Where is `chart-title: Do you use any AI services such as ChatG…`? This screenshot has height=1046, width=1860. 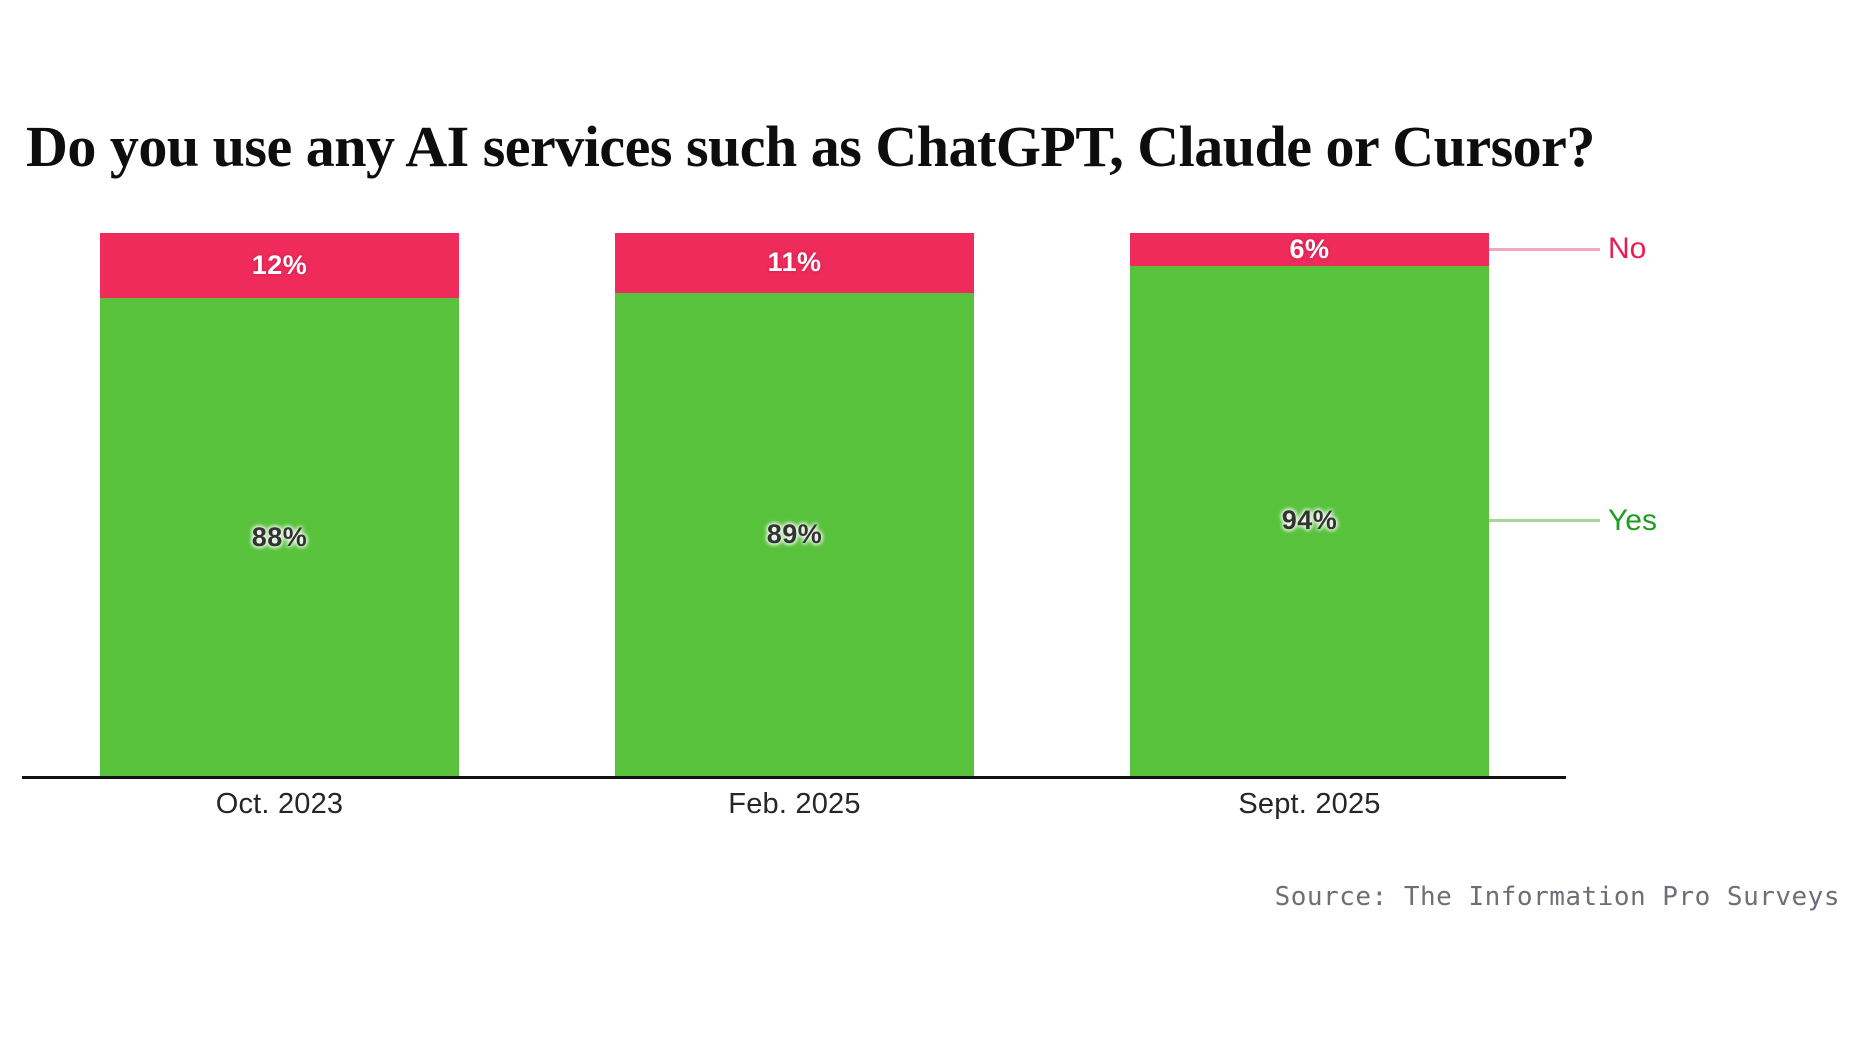 chart-title: Do you use any AI services such as ChatG… is located at coordinates (810, 146).